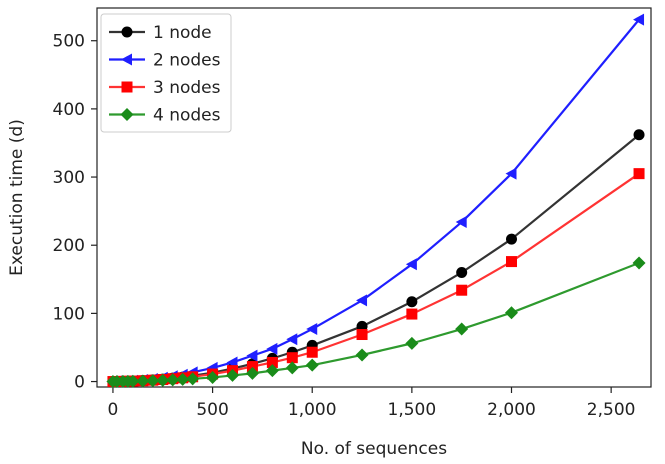 The image size is (665, 464). I want to click on legend-item-1-node: 1 node, so click(160, 33).